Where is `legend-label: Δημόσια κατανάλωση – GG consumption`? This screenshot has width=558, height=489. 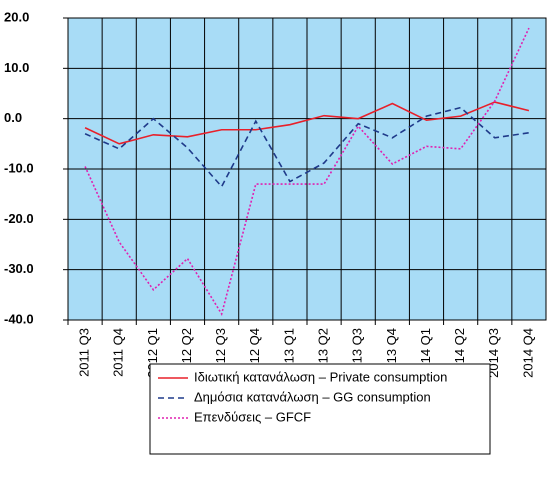 legend-label: Δημόσια κατανάλωση – GG consumption is located at coordinates (312, 396).